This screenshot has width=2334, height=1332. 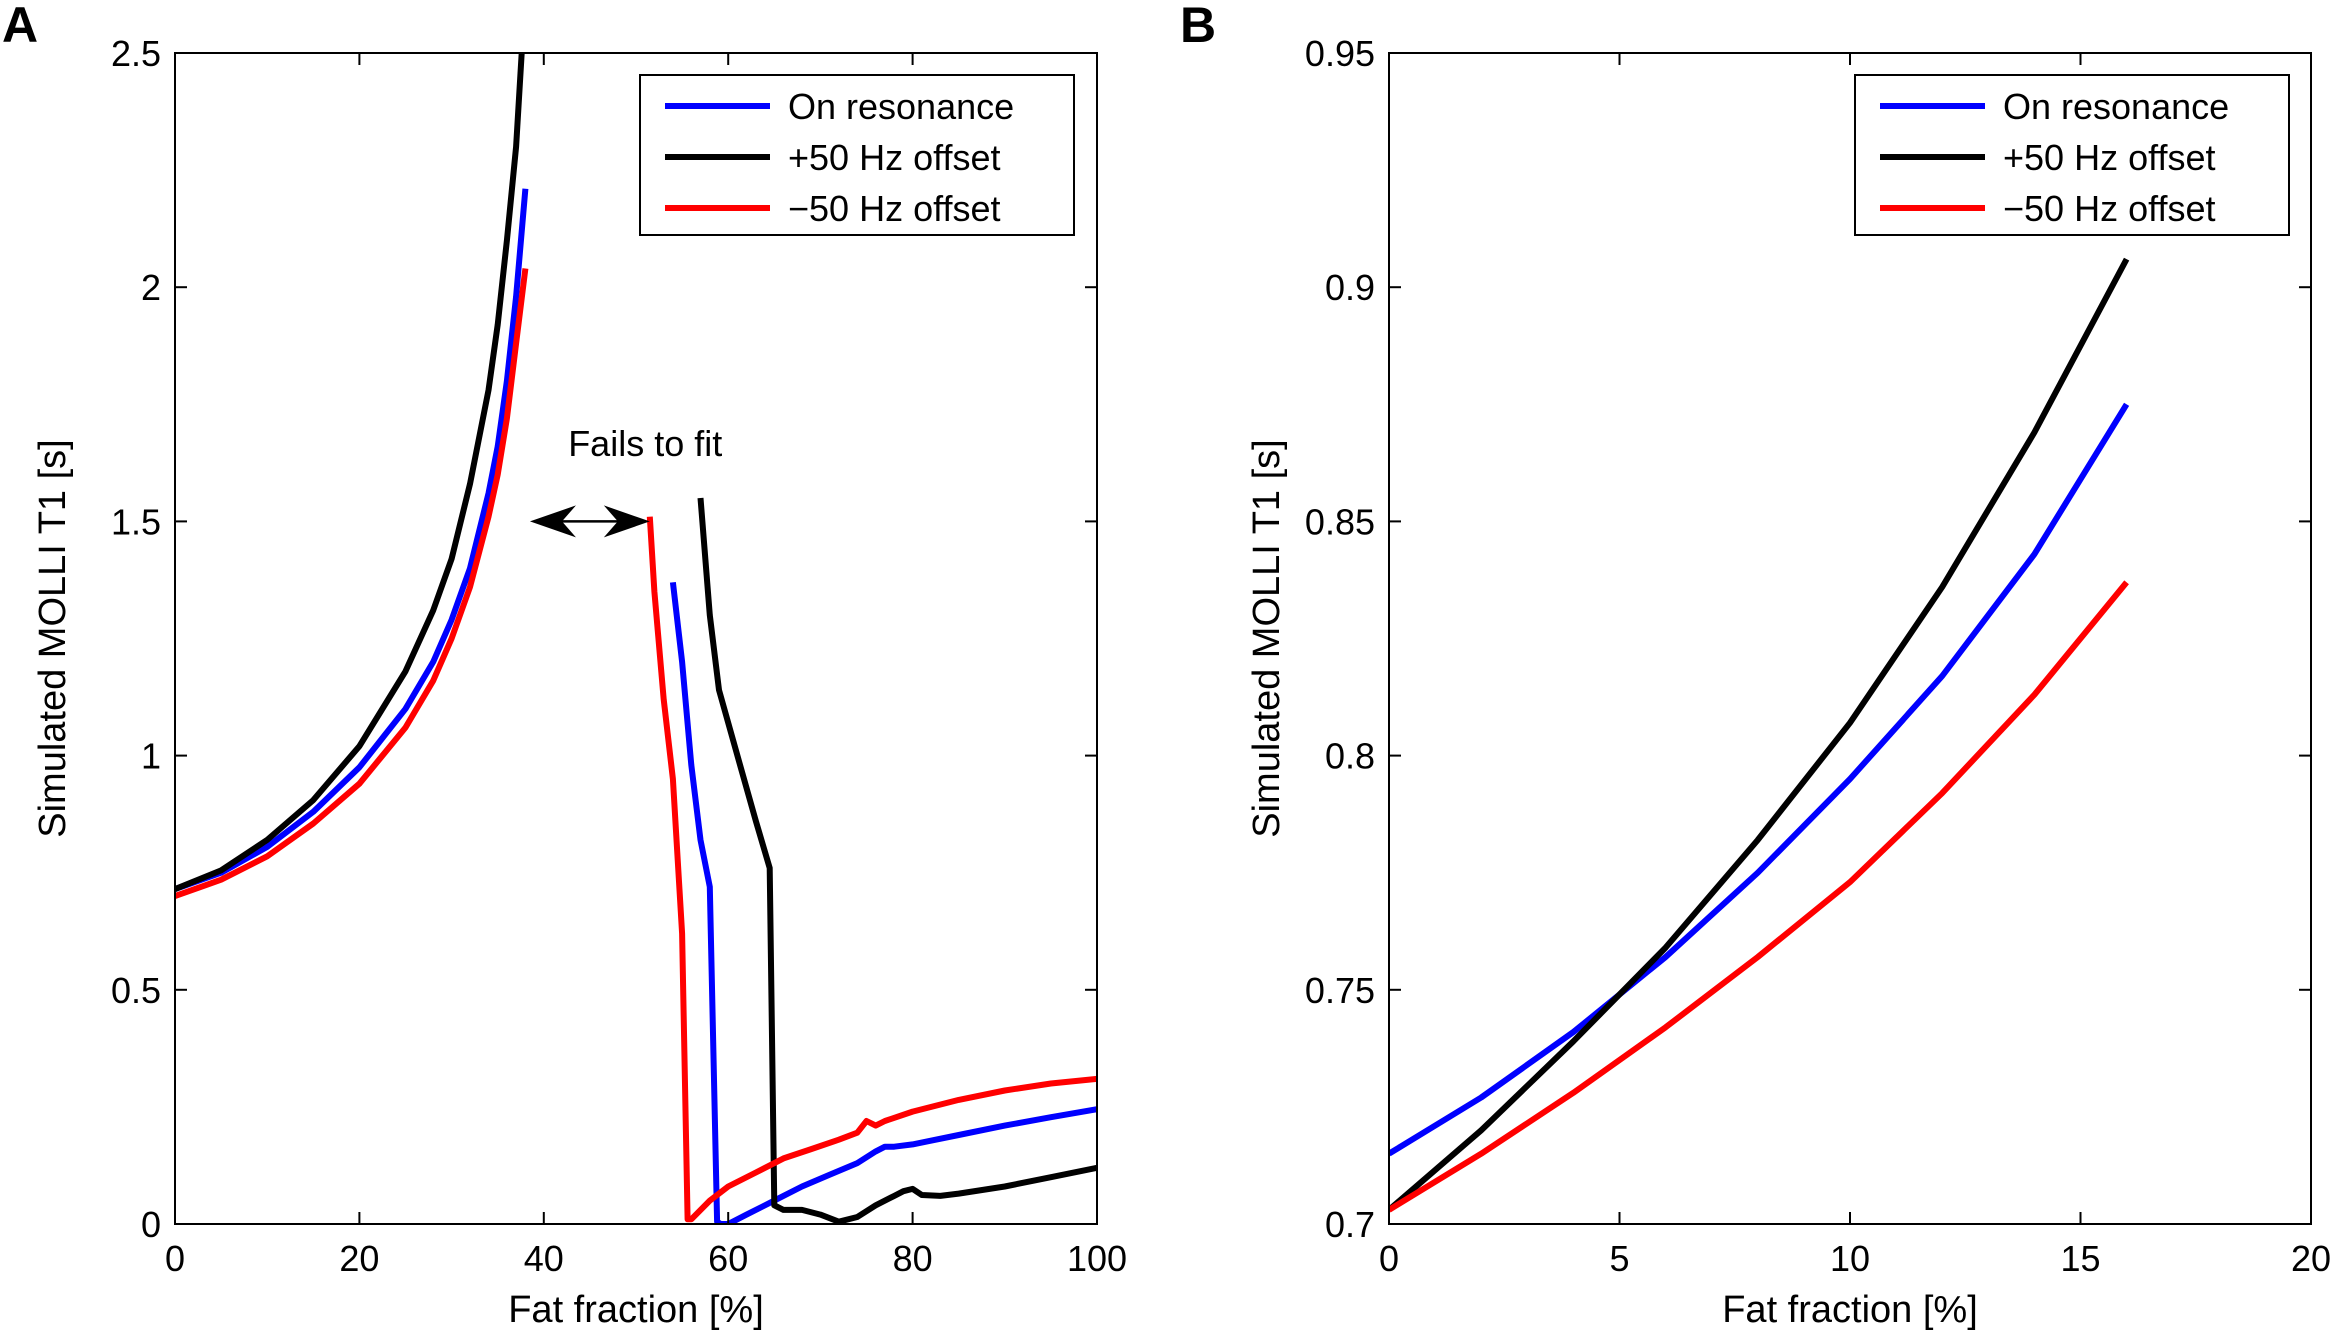 I want to click on x-tick-label: 40, so click(x=544, y=1258).